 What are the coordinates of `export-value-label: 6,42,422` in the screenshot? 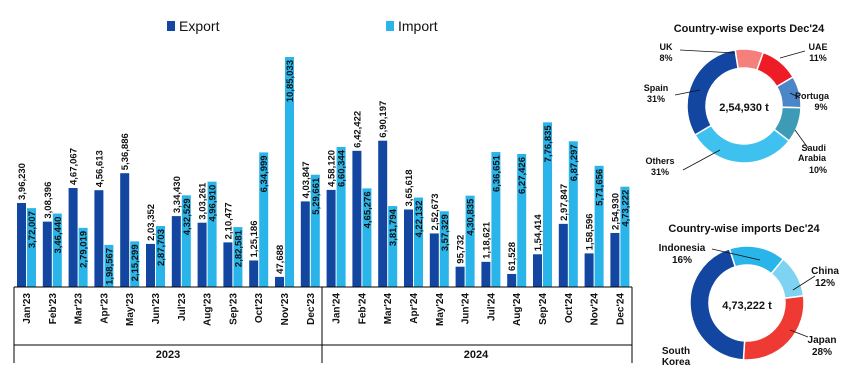 It's located at (357, 129).